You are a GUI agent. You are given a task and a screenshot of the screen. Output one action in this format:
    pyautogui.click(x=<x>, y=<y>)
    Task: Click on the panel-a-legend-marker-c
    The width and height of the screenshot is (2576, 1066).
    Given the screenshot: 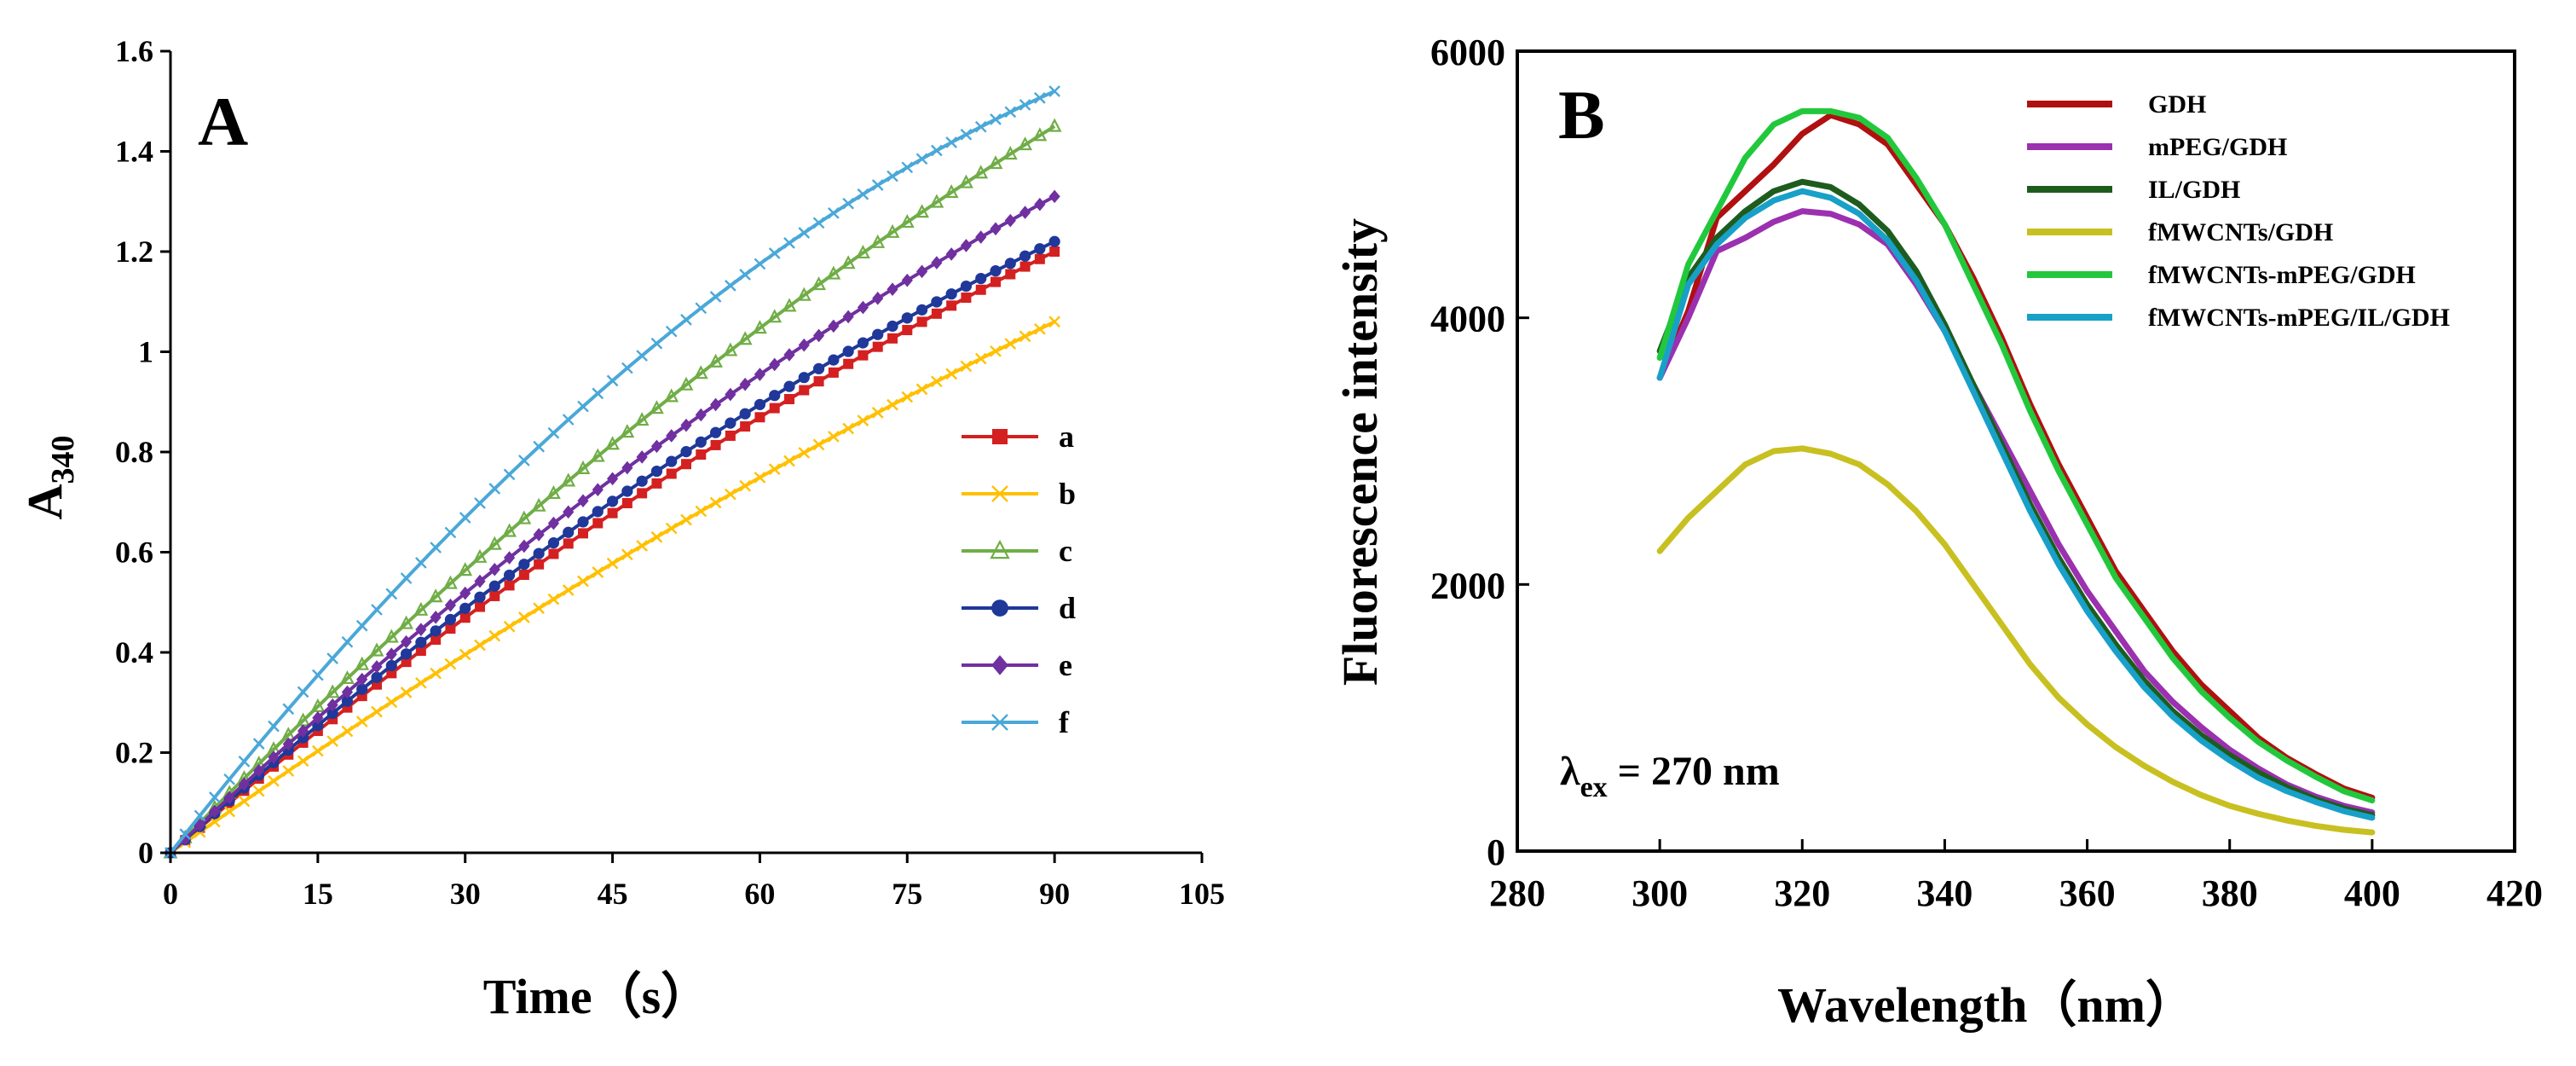 What is the action you would take?
    pyautogui.click(x=1000, y=549)
    